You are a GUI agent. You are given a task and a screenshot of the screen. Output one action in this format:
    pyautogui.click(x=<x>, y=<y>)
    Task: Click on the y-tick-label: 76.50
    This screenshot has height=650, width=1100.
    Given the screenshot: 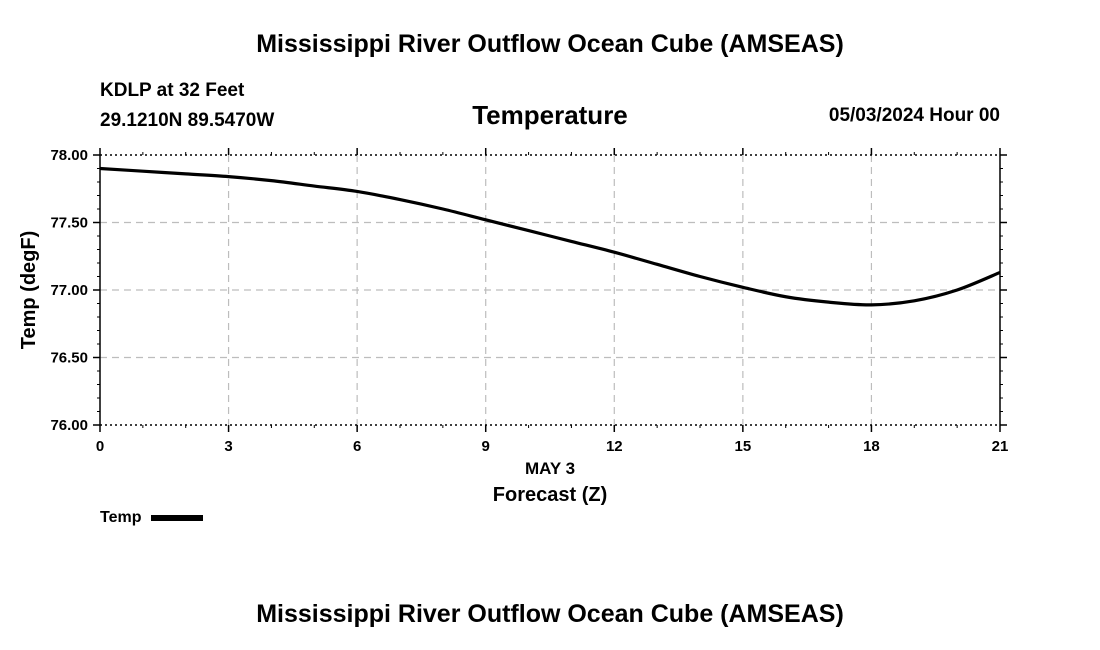 What is the action you would take?
    pyautogui.click(x=69, y=358)
    